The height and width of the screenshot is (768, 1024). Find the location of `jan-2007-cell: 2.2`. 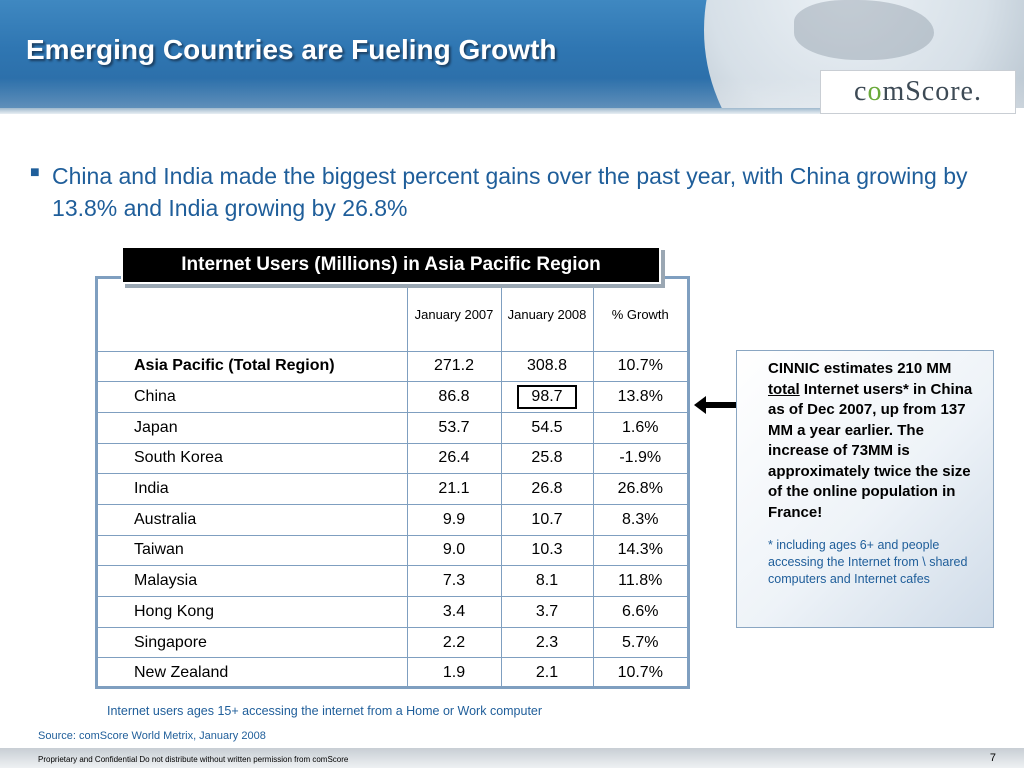

jan-2007-cell: 2.2 is located at coordinates (454, 642).